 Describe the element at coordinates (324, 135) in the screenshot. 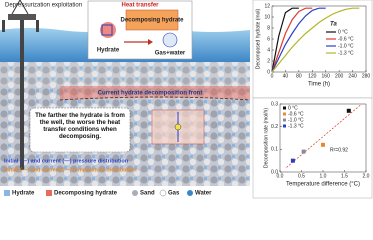

I see `fit-line` at that location.